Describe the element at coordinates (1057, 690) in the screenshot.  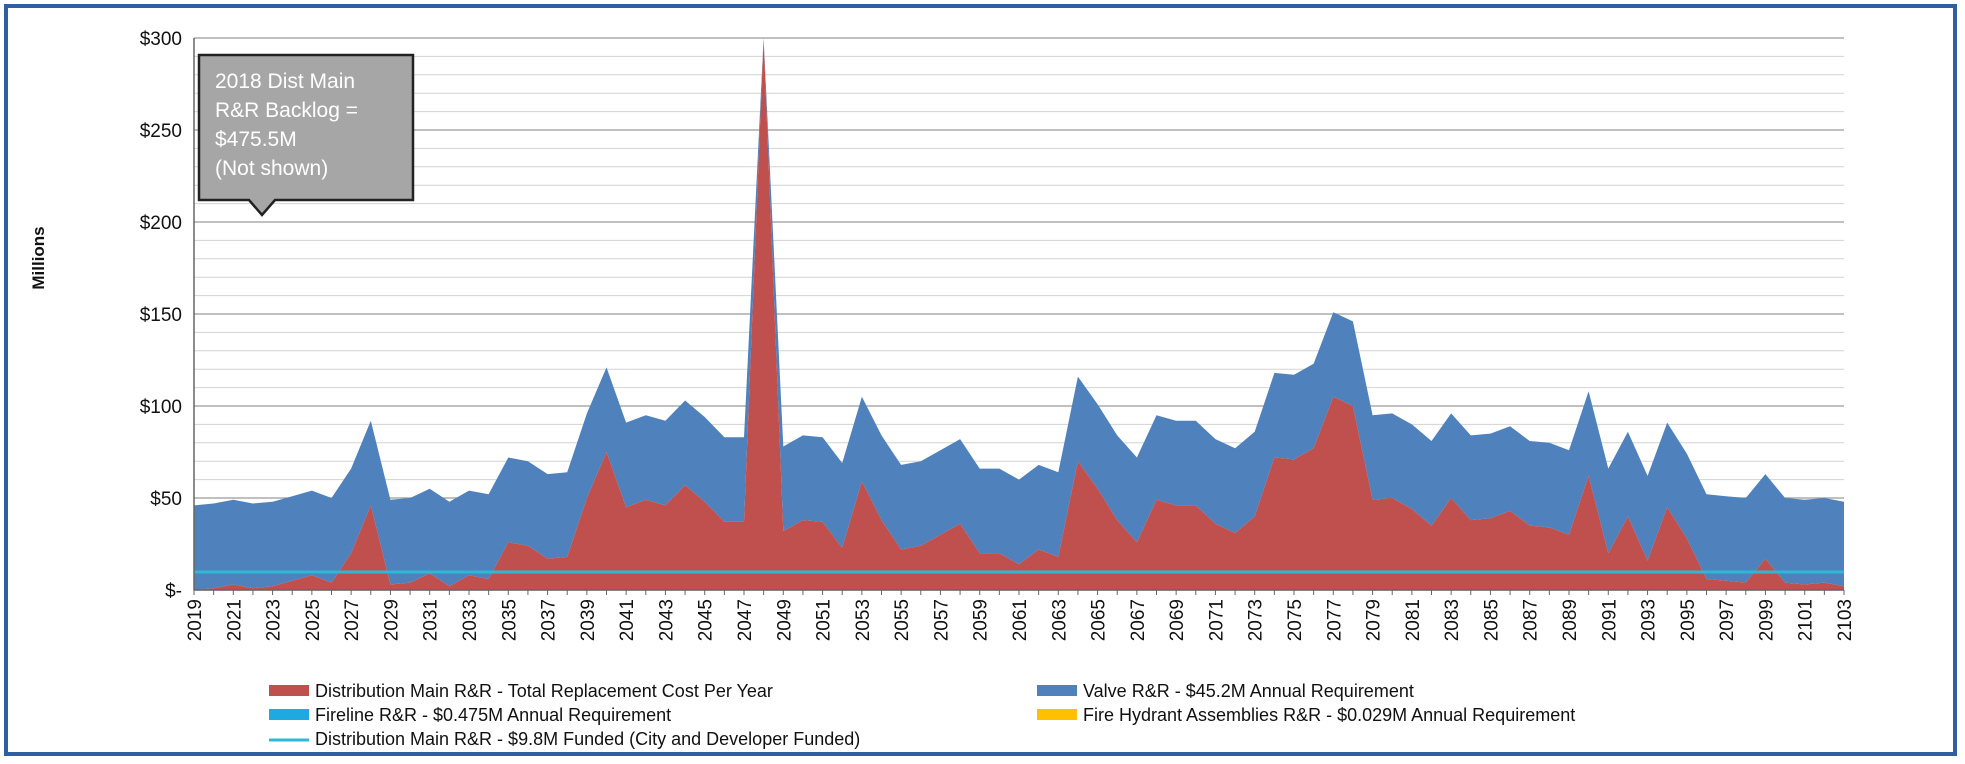
I see `legend-swatch-valve` at that location.